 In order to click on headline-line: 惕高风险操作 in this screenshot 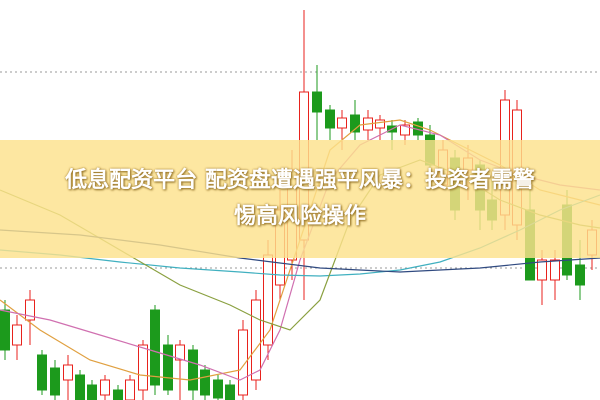, I will do `click(299, 216)`.